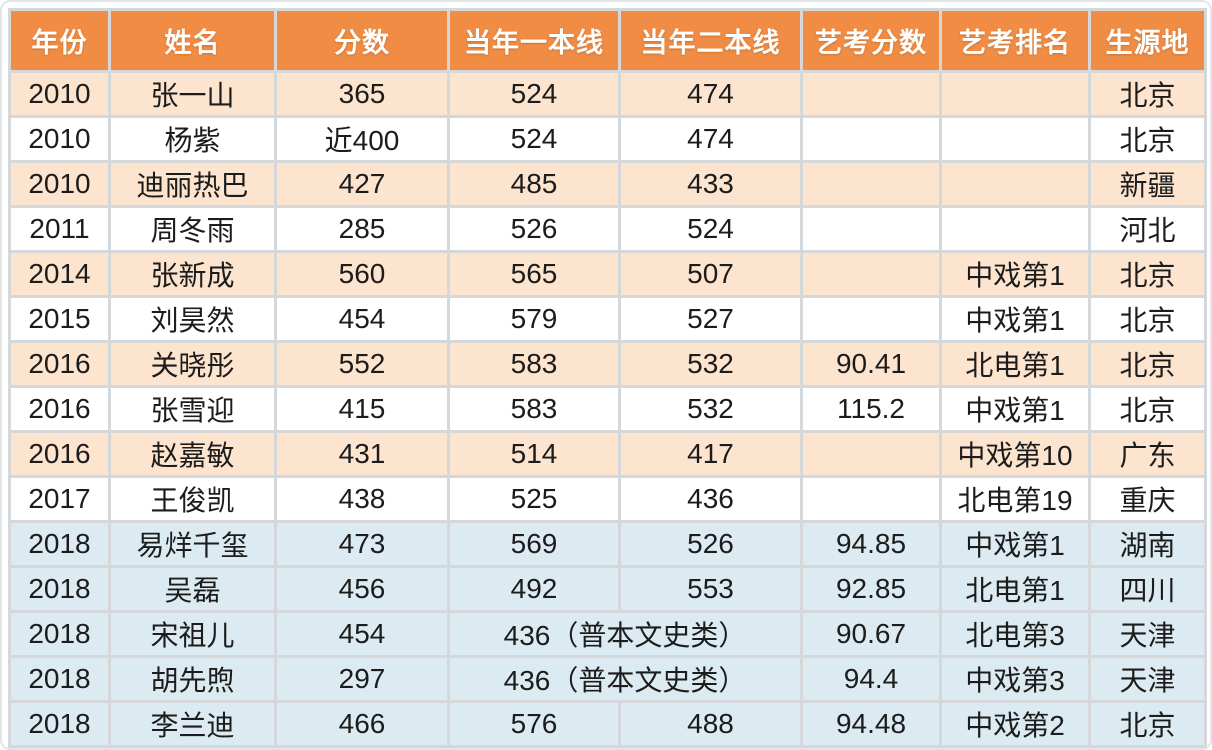 The width and height of the screenshot is (1212, 750). I want to click on cell-tier2-line: 527, so click(710, 319).